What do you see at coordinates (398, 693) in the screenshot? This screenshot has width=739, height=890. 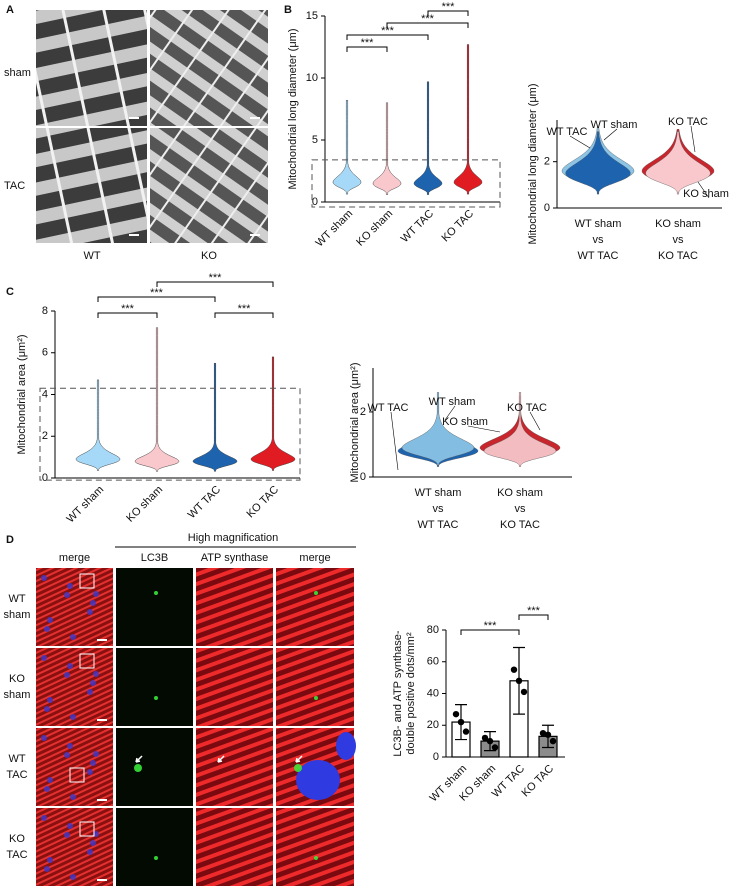 I see `y-axis-label: LC3B- and ATP synthase-` at bounding box center [398, 693].